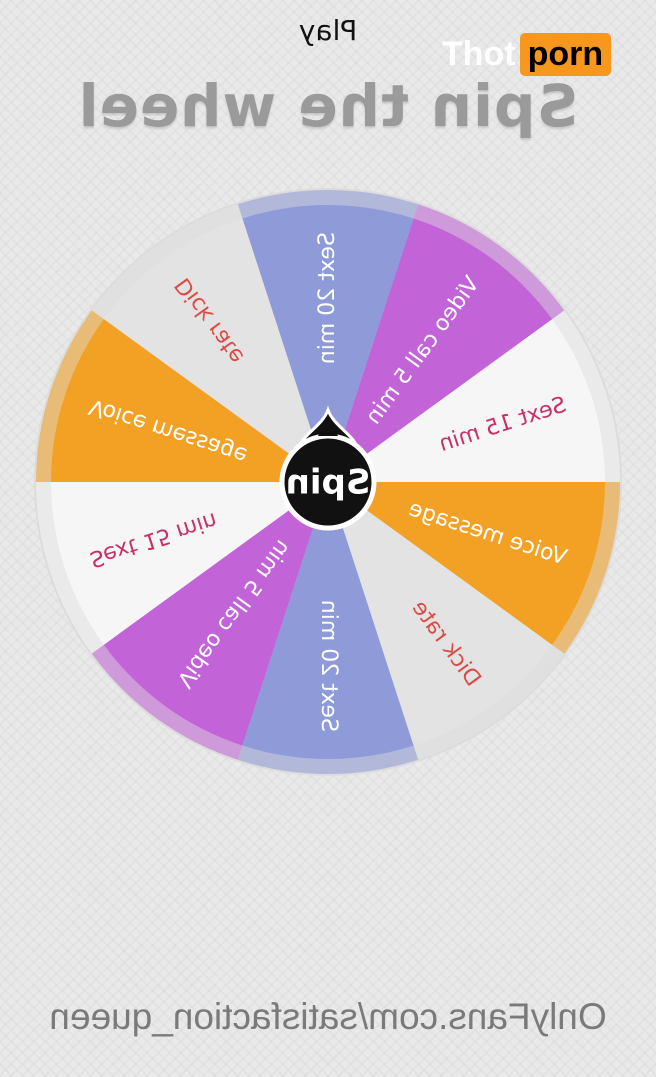 This screenshot has width=656, height=1077. What do you see at coordinates (328, 425) in the screenshot?
I see `pointer-tip` at bounding box center [328, 425].